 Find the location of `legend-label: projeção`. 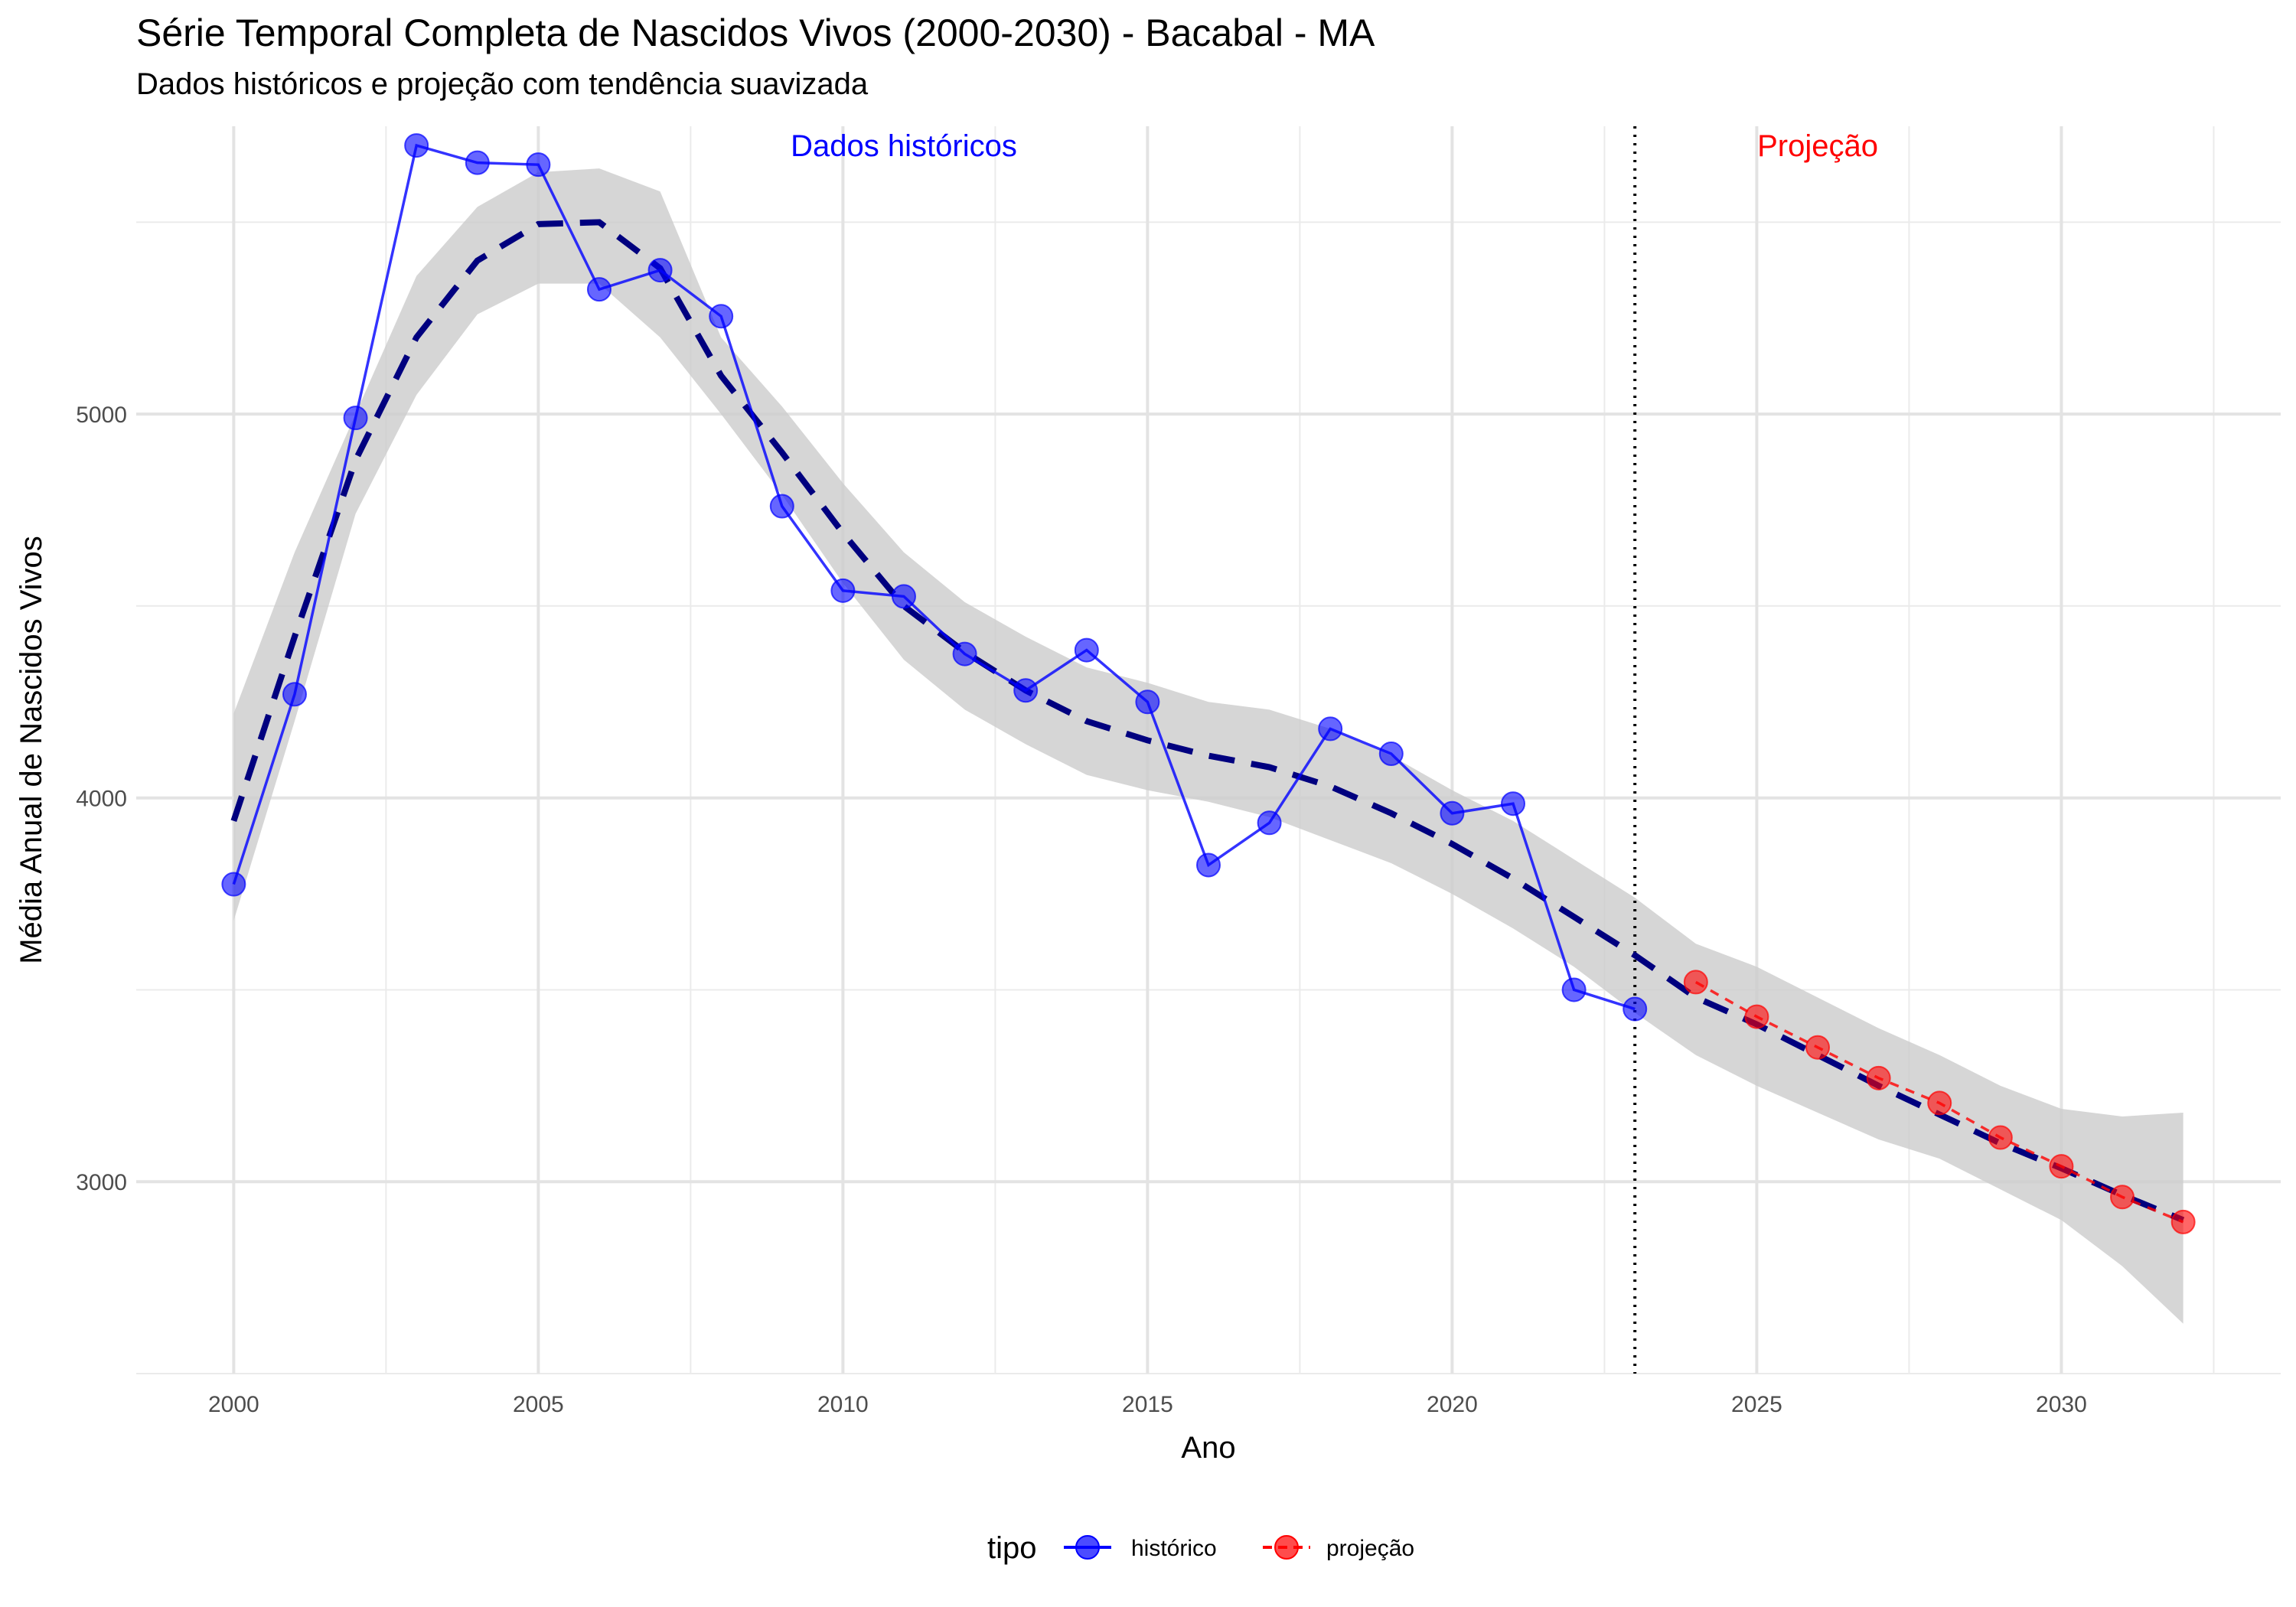

legend-label: projeção is located at coordinates (1370, 1548).